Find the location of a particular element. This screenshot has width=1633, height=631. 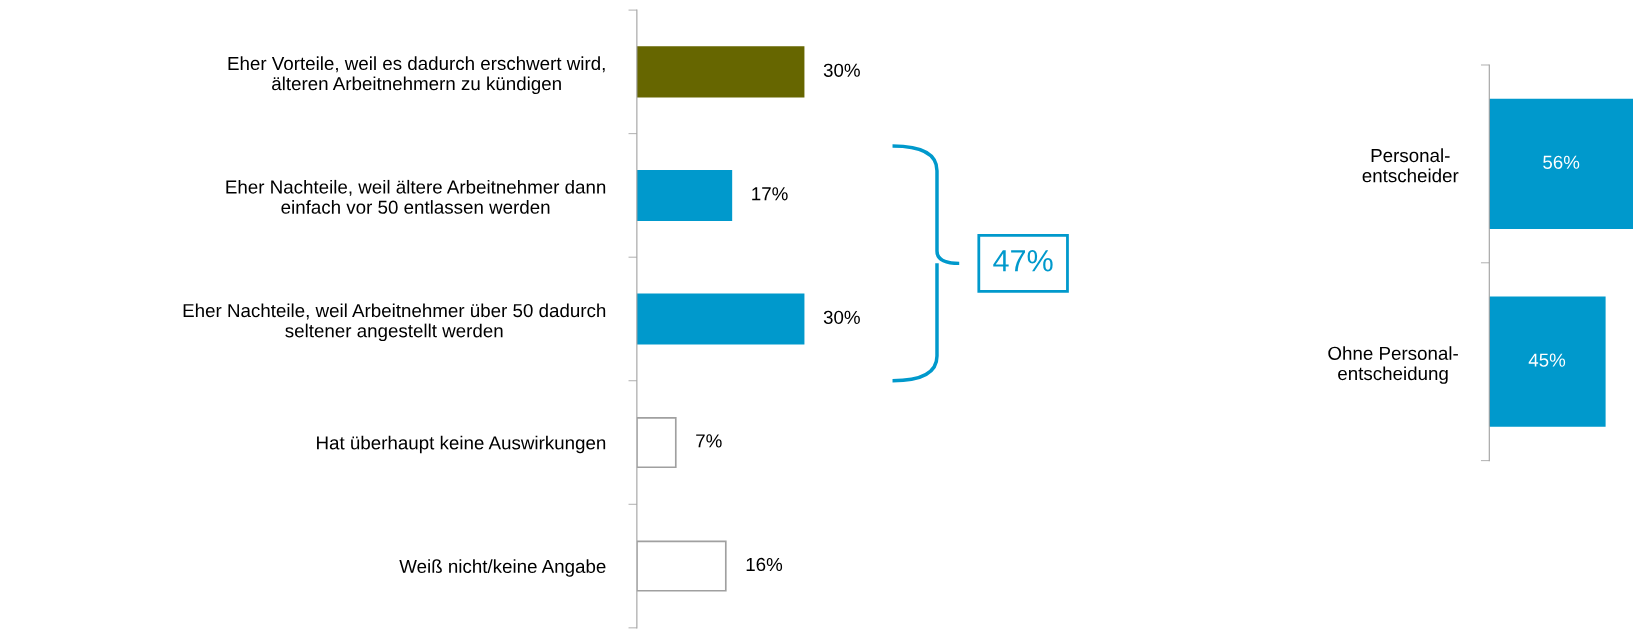

text: 47% is located at coordinates (1023, 261).